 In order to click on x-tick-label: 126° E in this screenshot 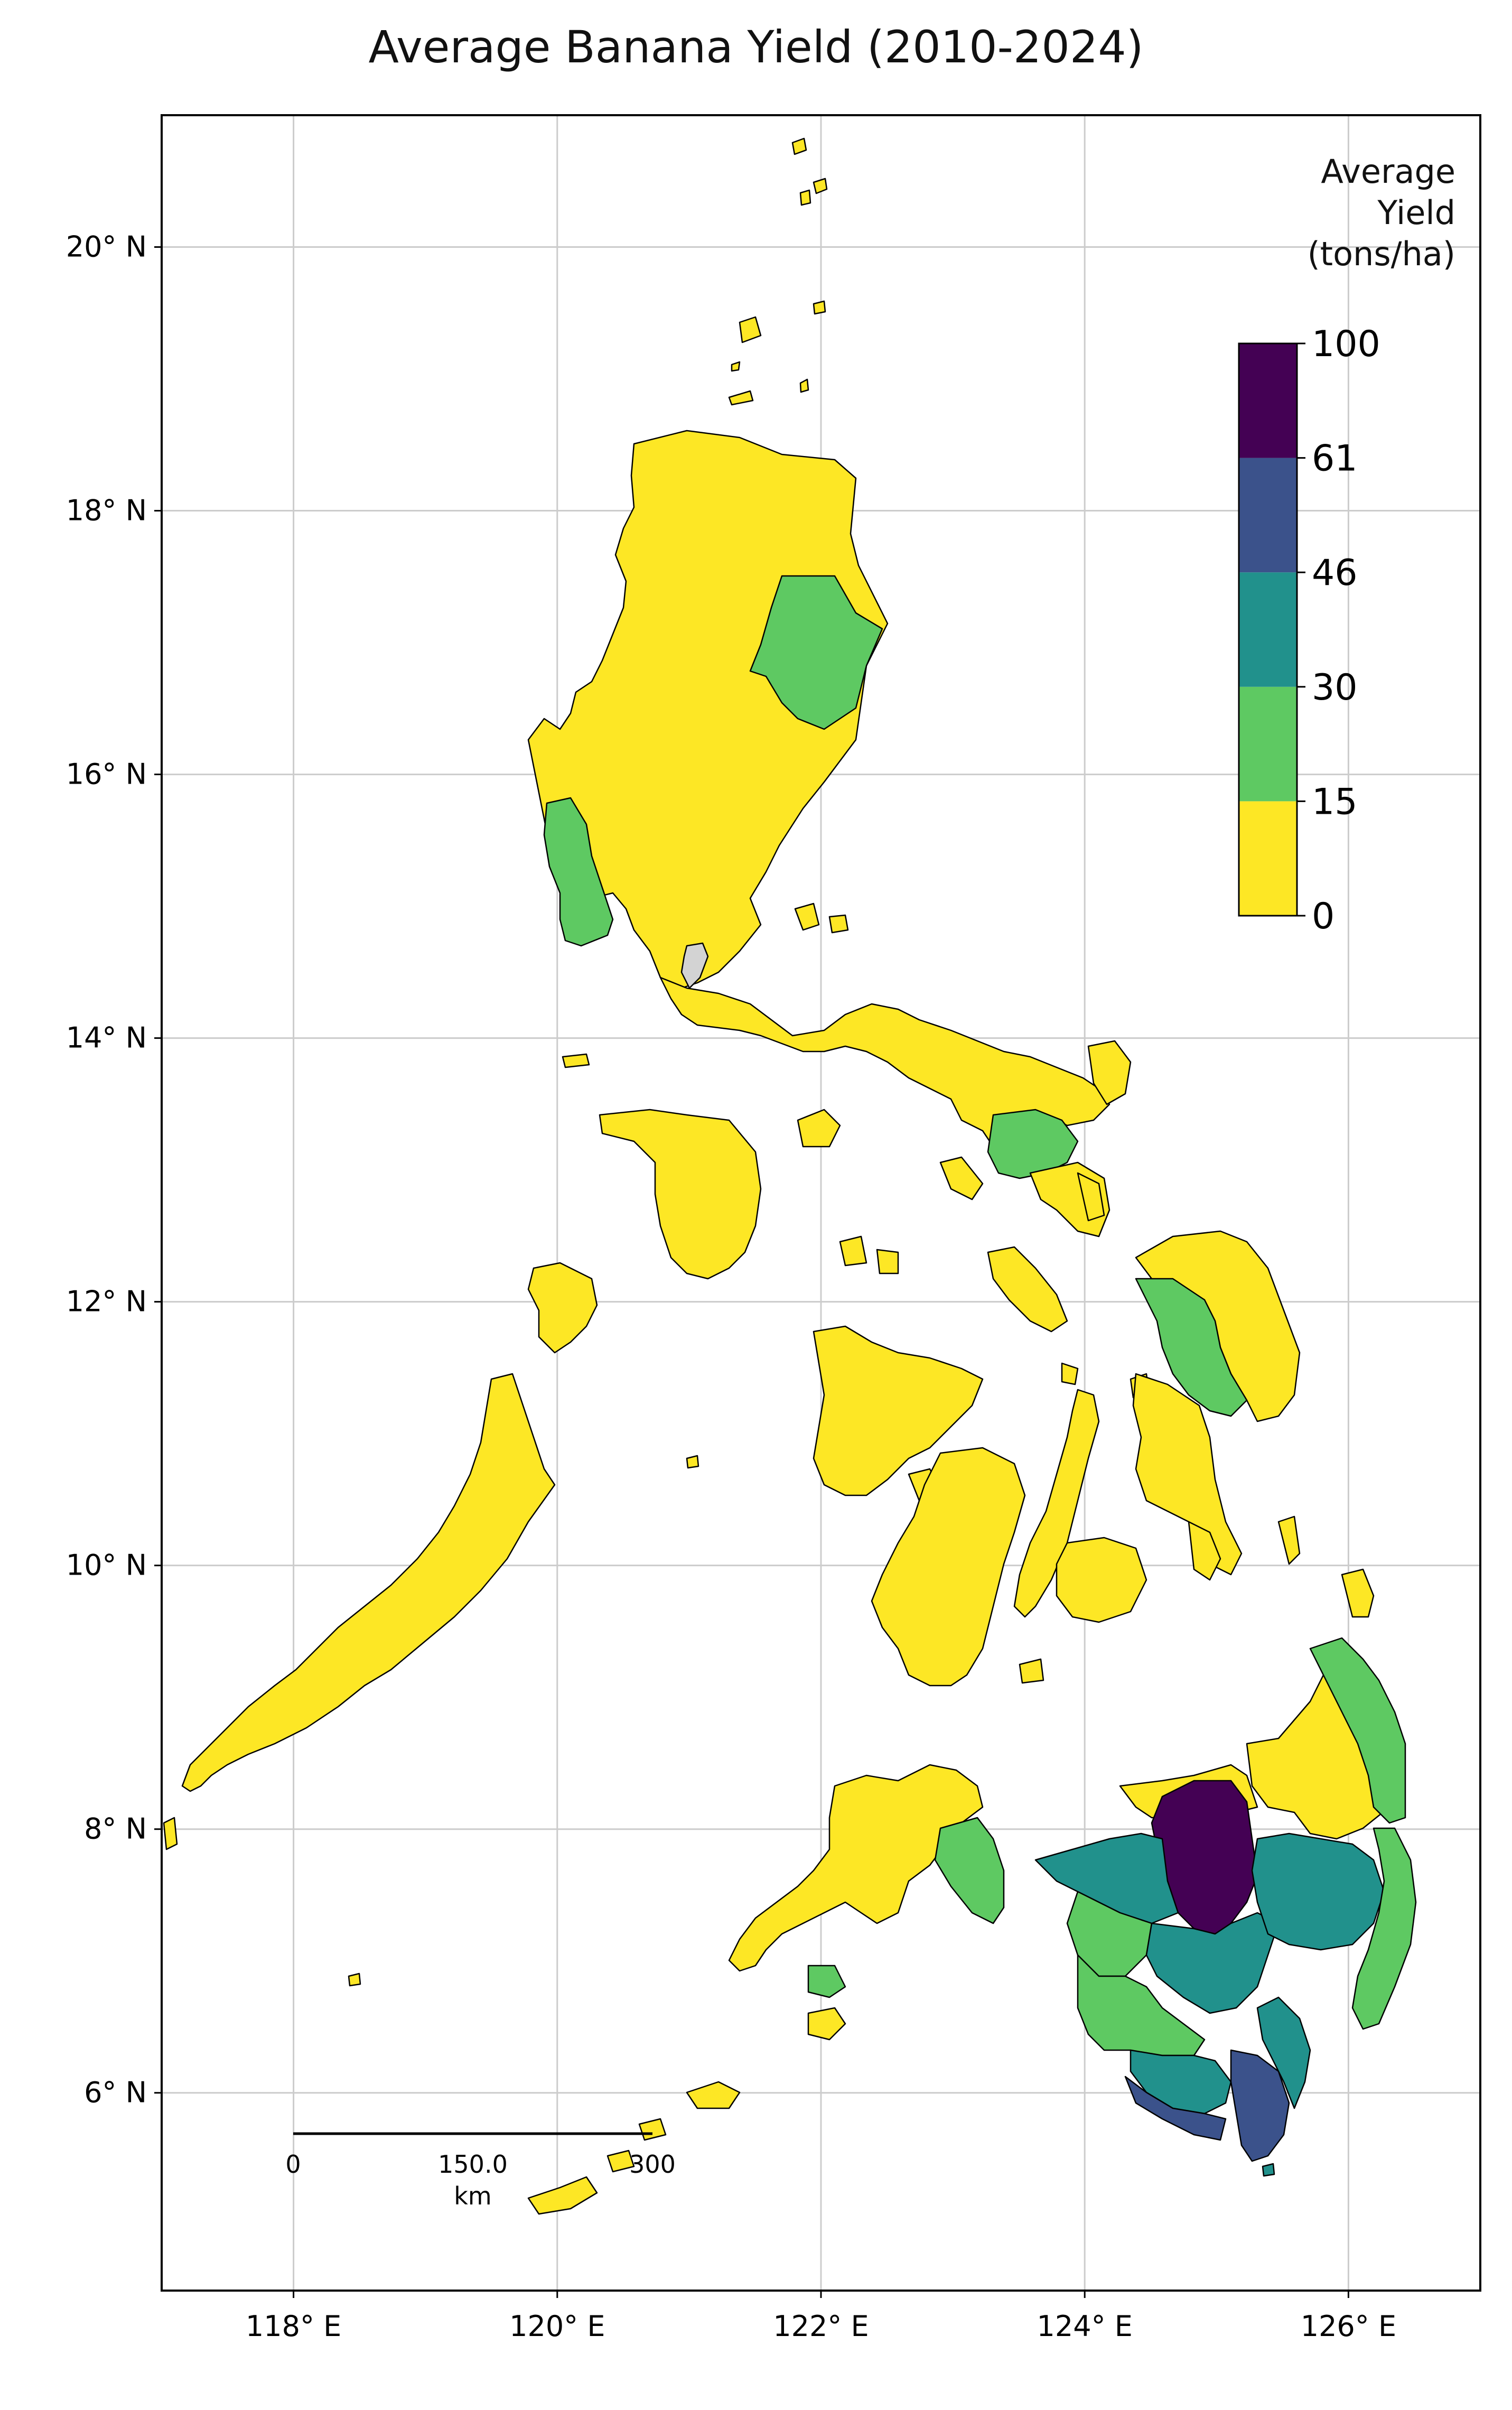, I will do `click(1348, 2326)`.